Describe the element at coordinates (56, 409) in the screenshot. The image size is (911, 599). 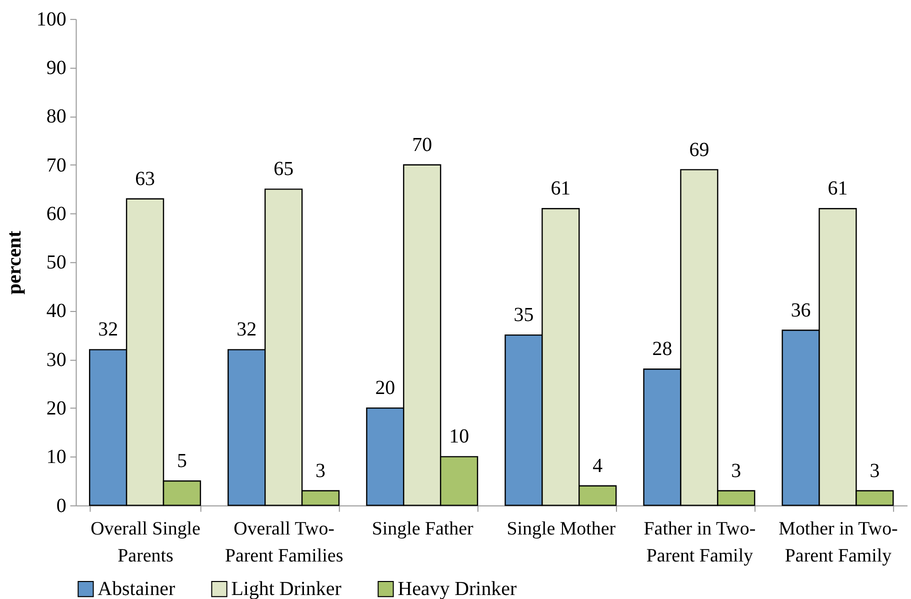
I see `y-tick-label: 20` at that location.